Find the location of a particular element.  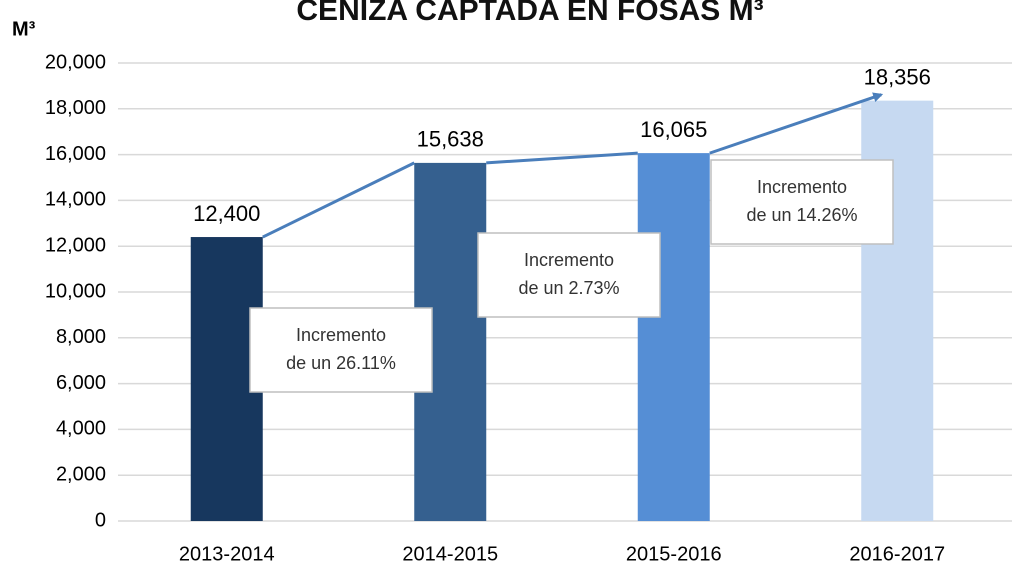

value-label: 16,065 is located at coordinates (673, 129).